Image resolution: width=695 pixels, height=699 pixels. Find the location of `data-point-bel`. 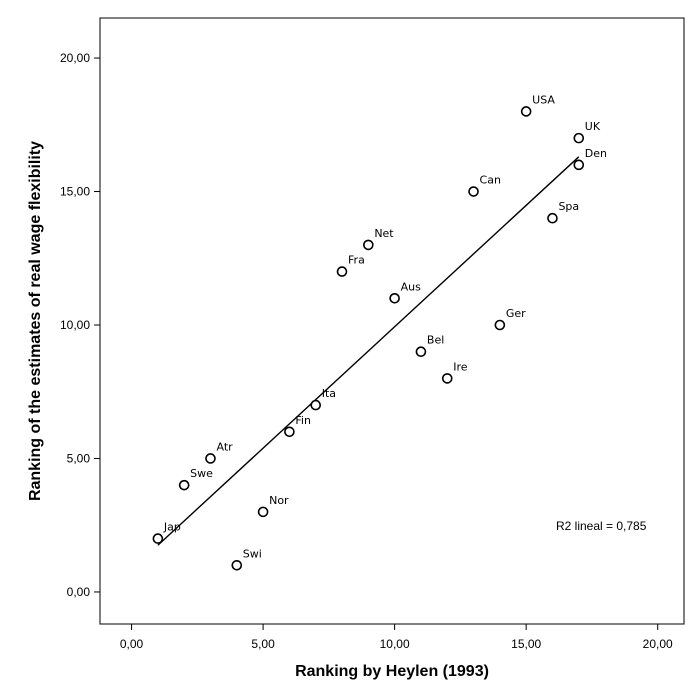

data-point-bel is located at coordinates (421, 352).